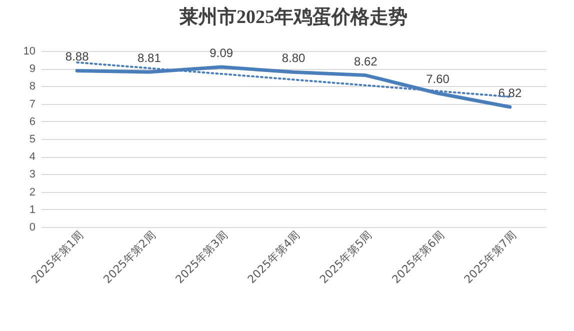 The image size is (574, 331). I want to click on y-tick-label: 6, so click(32, 122).